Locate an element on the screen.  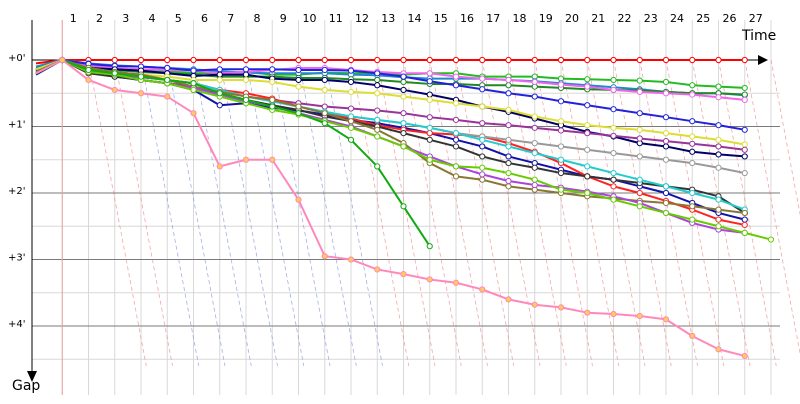
x-tick-label: 2 is located at coordinates (99, 18).